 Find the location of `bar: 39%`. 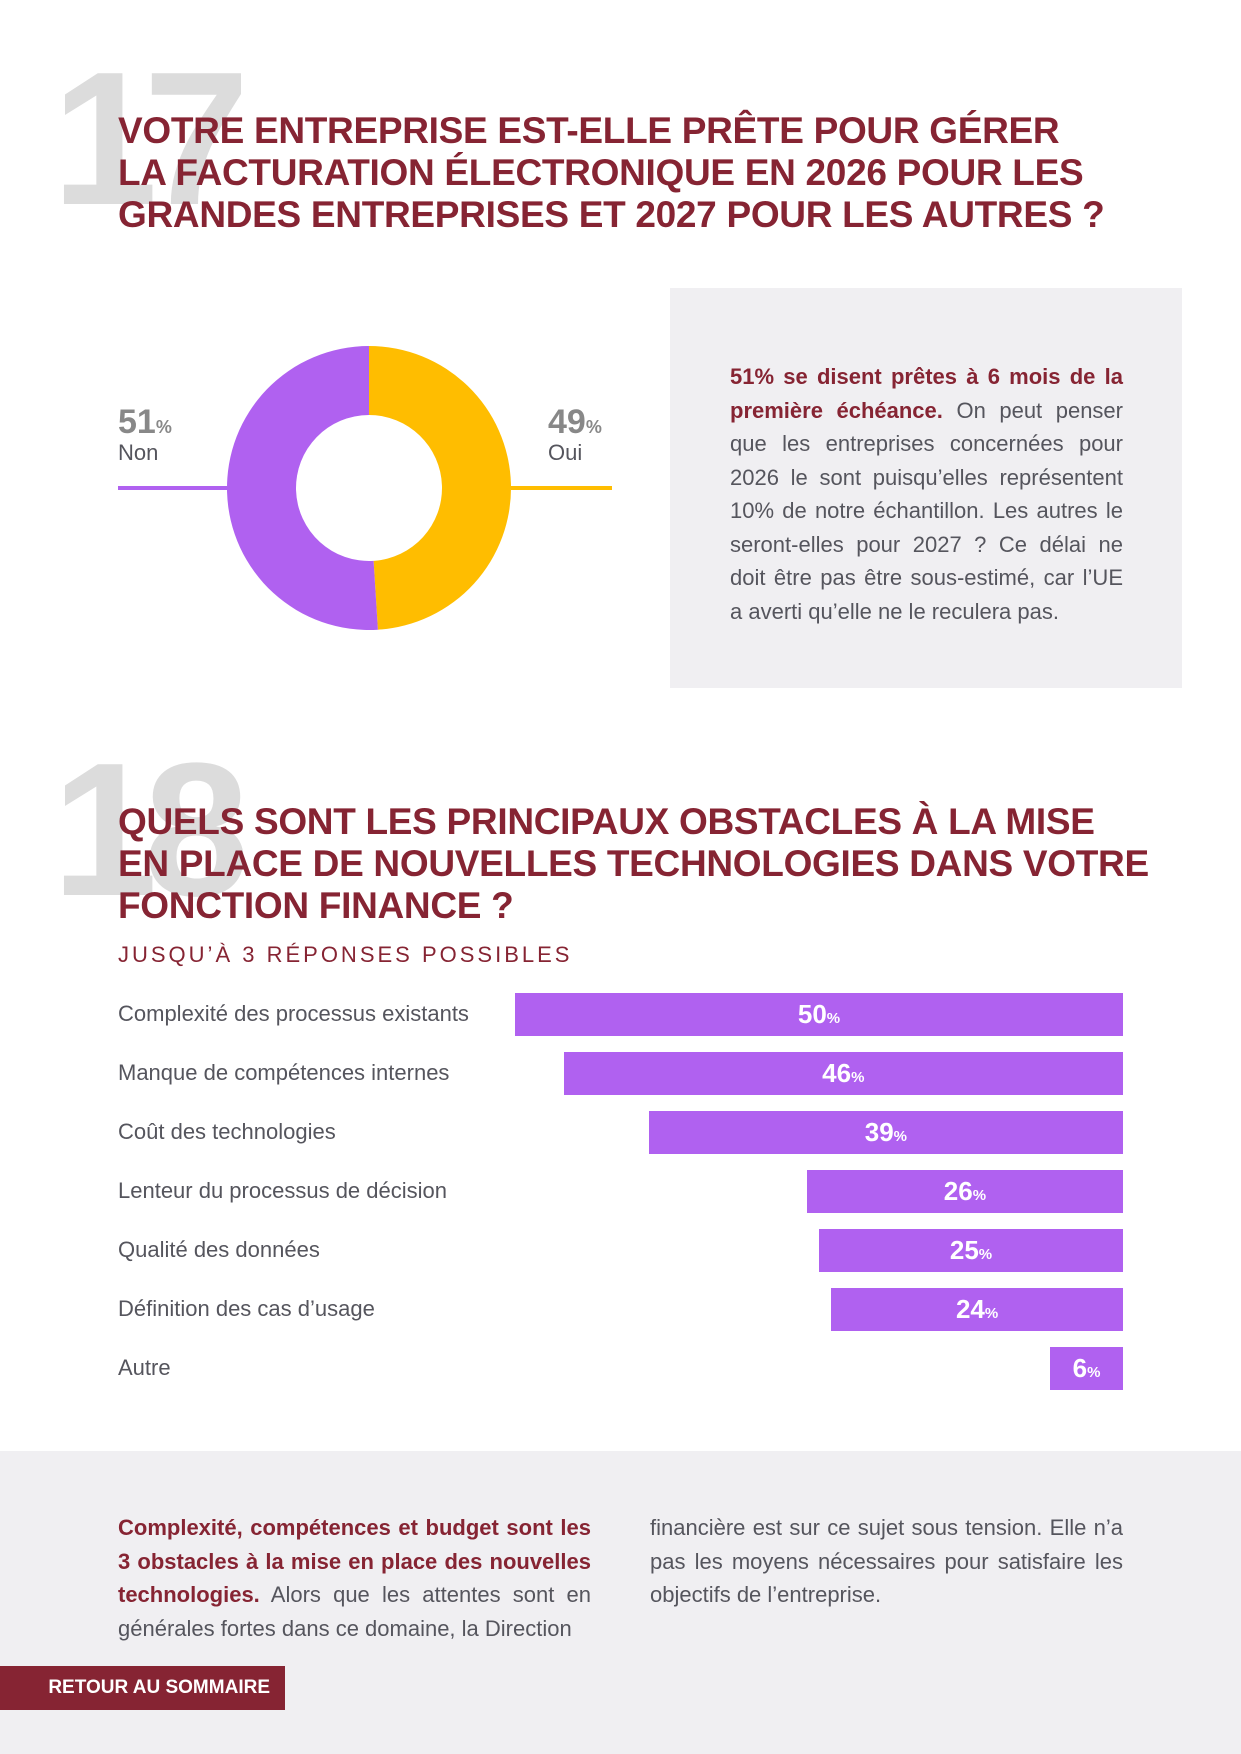

bar: 39% is located at coordinates (885, 1132).